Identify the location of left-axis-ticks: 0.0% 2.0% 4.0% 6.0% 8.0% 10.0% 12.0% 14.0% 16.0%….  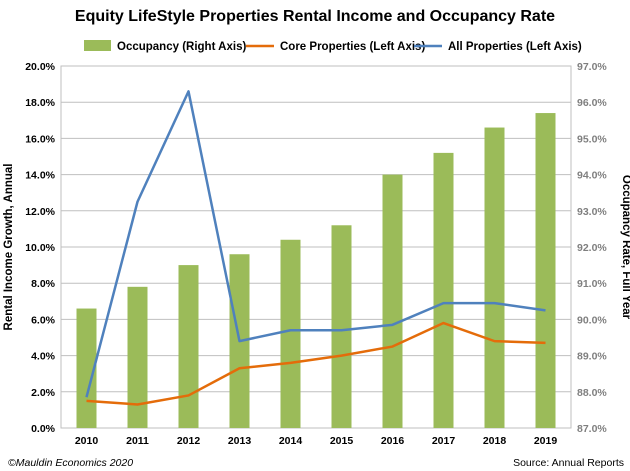
(40, 248).